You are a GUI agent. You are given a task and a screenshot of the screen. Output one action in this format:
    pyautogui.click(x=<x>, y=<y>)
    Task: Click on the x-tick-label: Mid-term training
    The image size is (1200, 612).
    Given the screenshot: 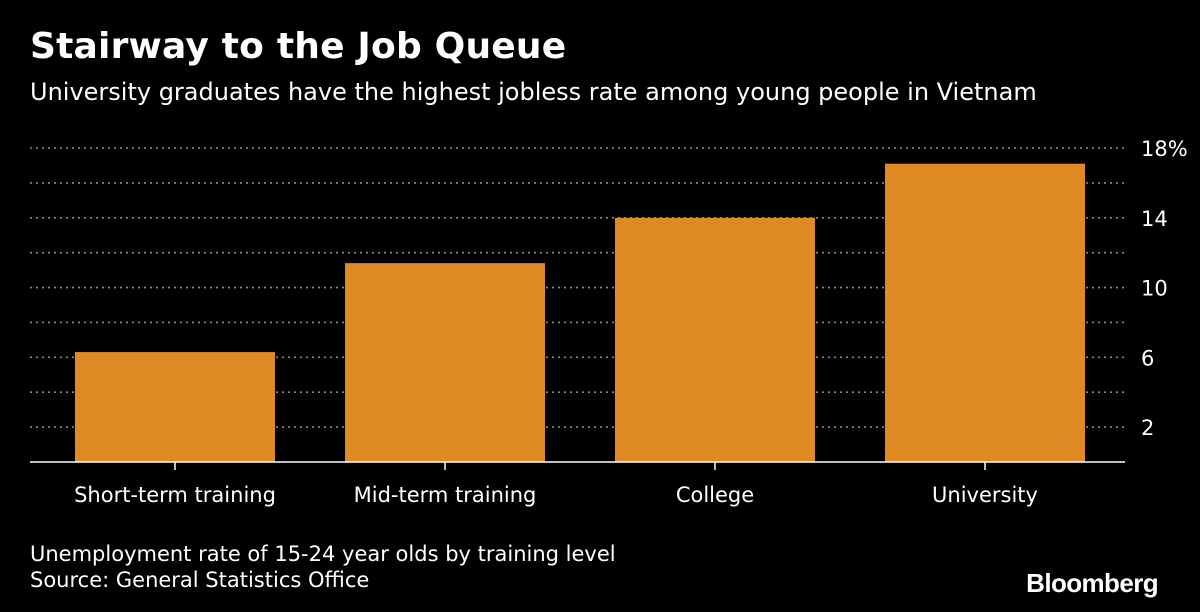 What is the action you would take?
    pyautogui.click(x=445, y=495)
    